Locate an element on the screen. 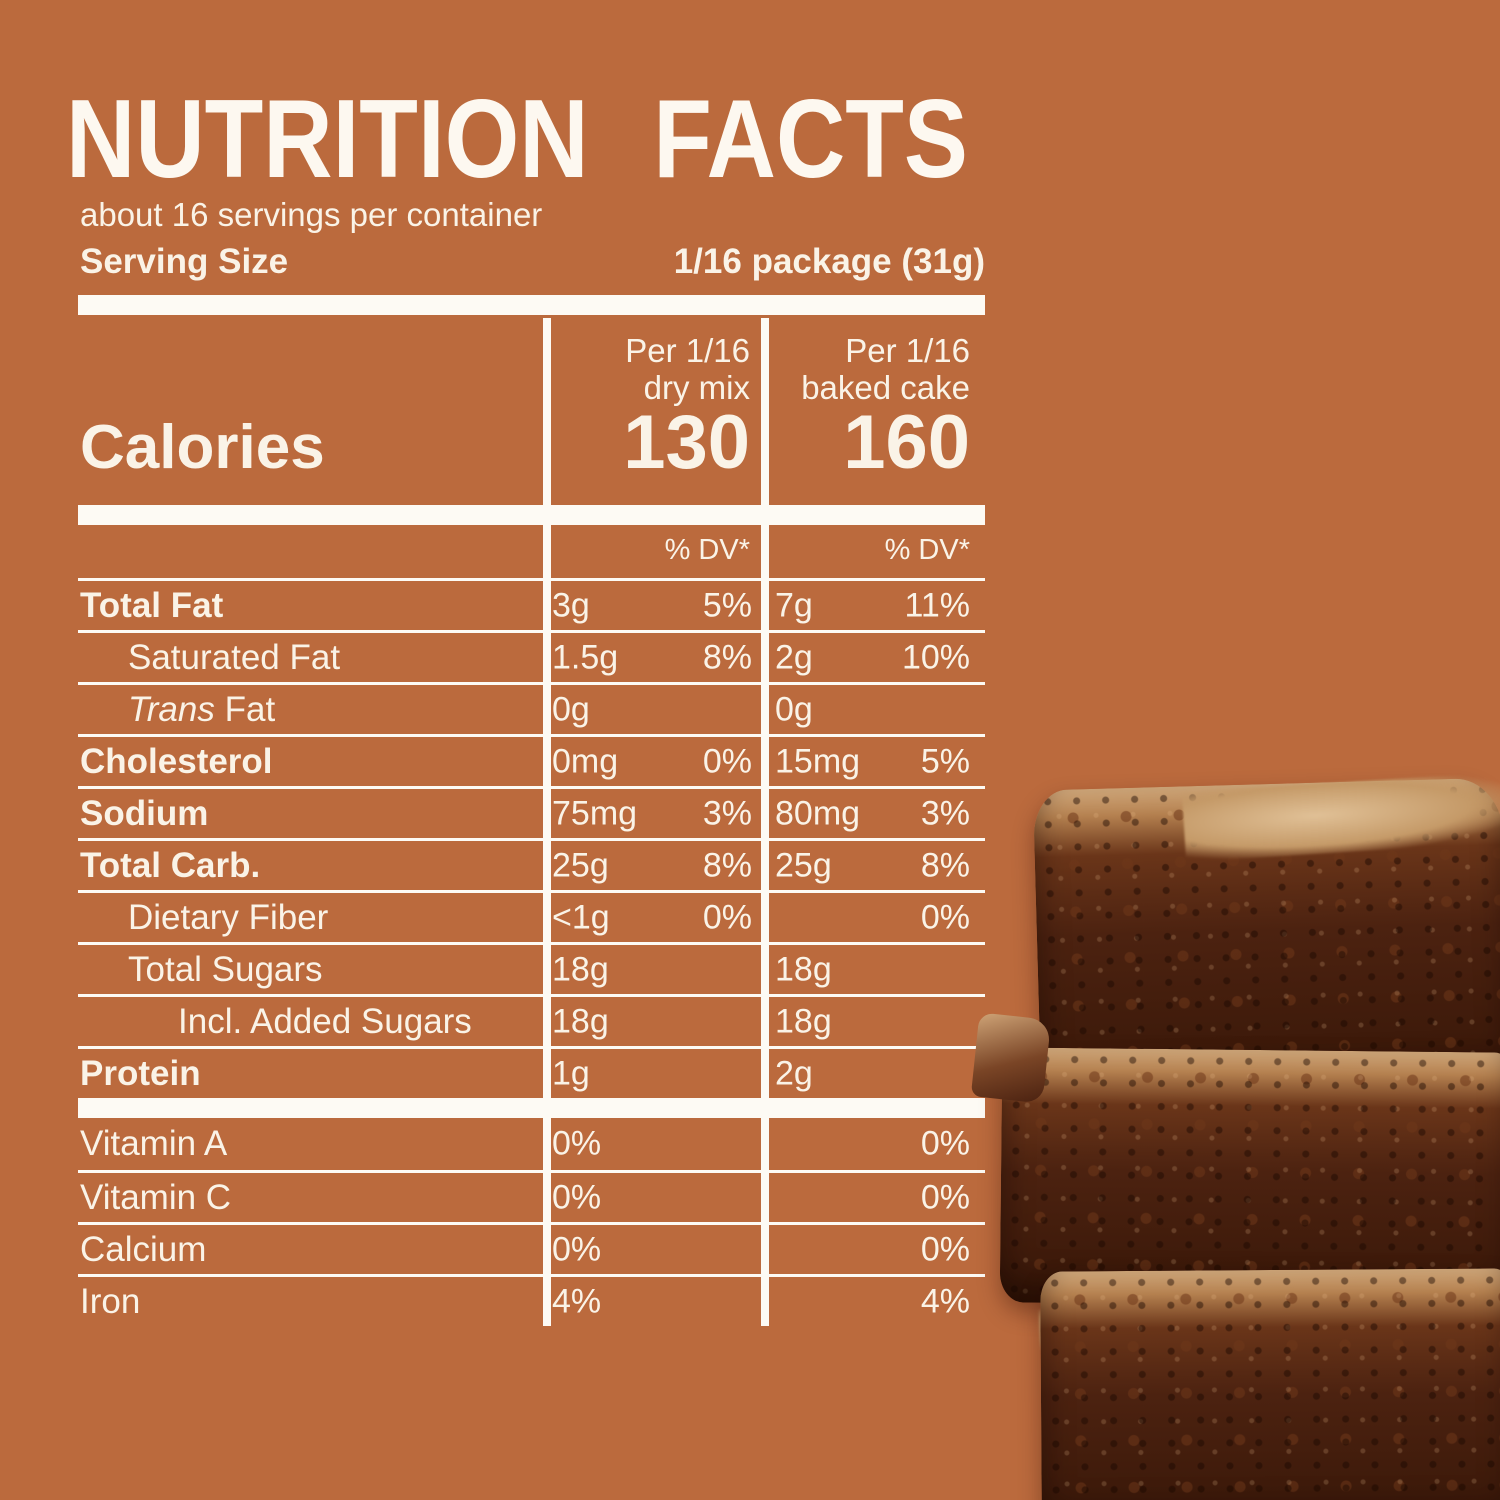 Image resolution: width=1500 pixels, height=1500 pixels. table-row: Dietary Fiber <1g 0% 0% is located at coordinates (531, 916).